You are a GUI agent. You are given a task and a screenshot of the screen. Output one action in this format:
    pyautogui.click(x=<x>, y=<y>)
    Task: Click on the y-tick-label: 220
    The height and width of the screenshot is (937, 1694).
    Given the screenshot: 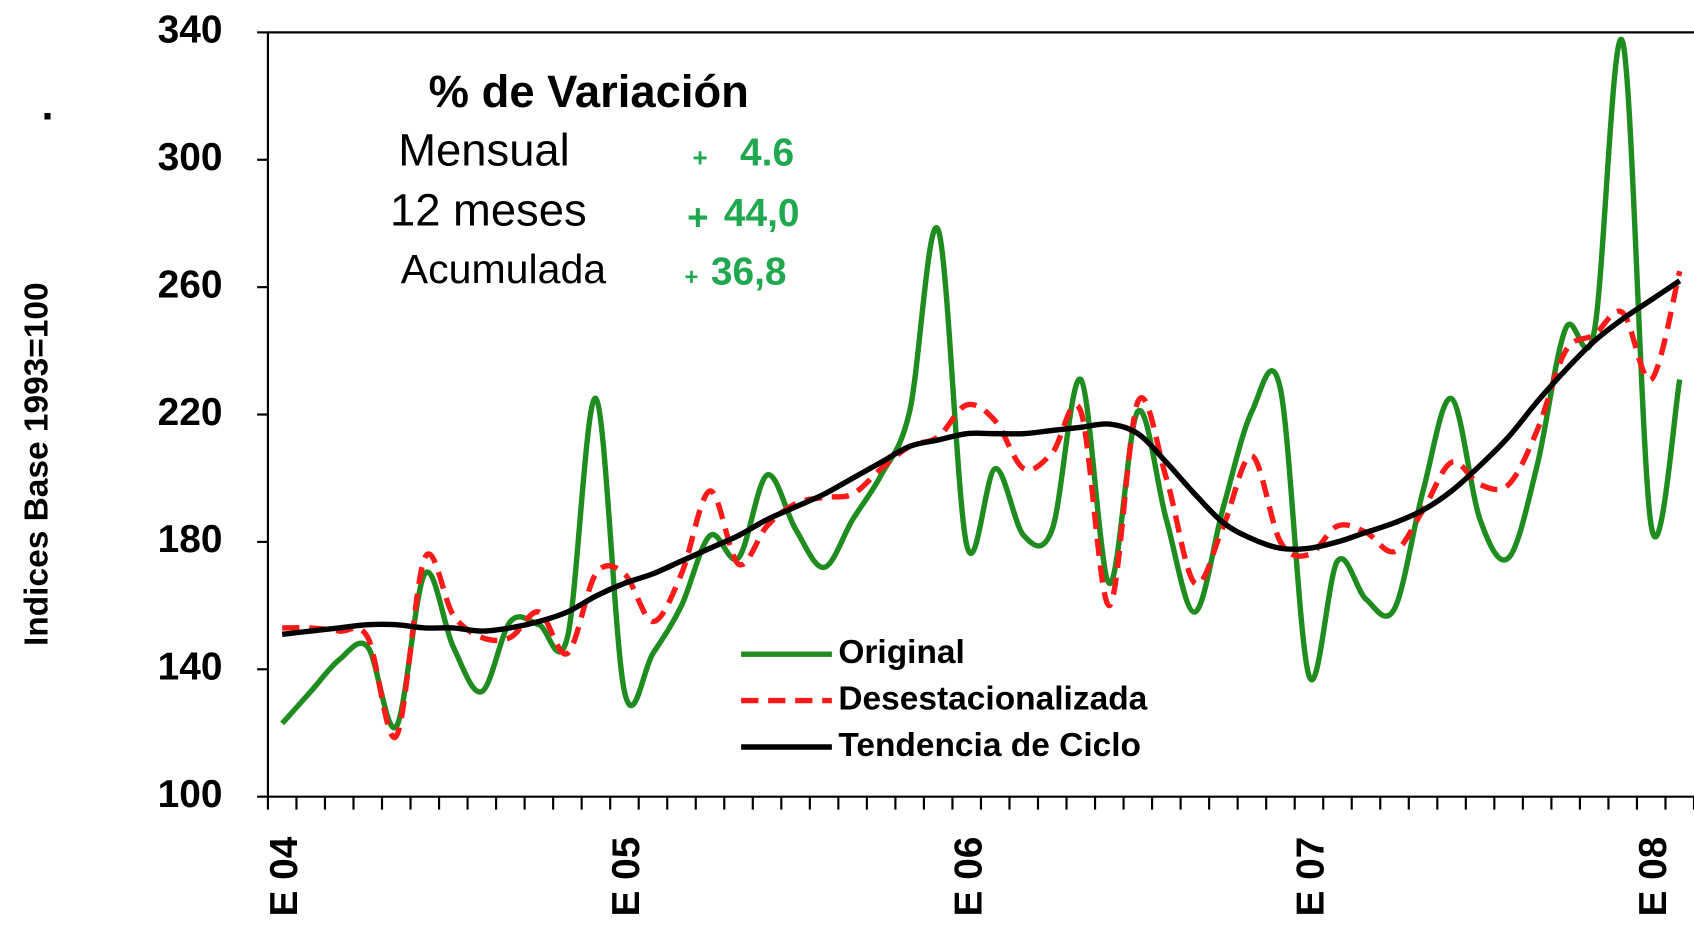 What is the action you would take?
    pyautogui.click(x=190, y=412)
    